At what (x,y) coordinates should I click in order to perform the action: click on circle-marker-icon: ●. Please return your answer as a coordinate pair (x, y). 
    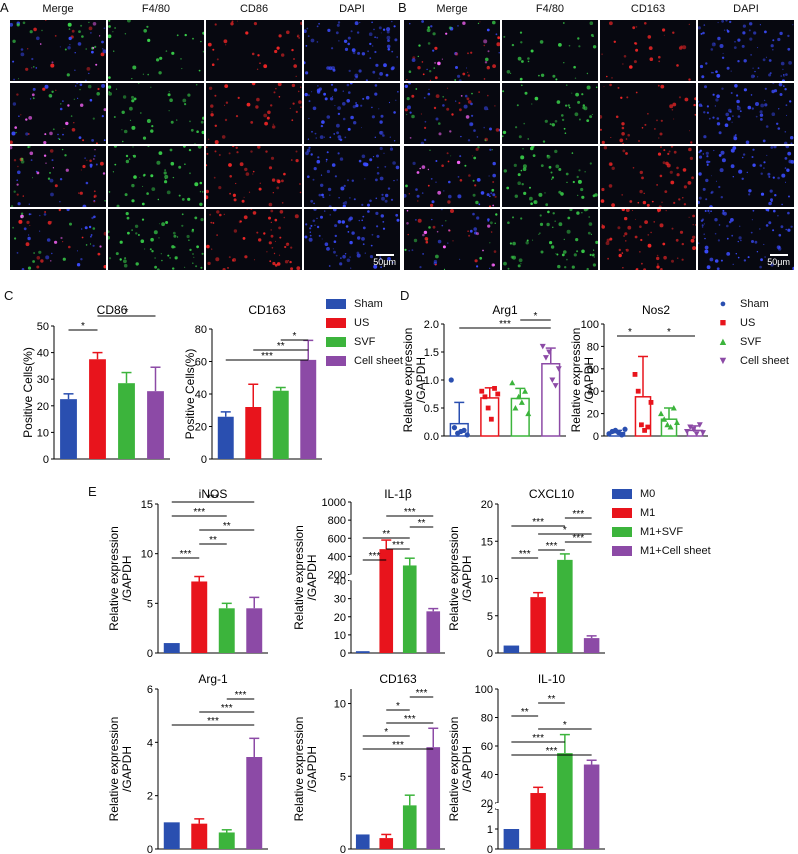
    Looking at the image, I should click on (723, 303).